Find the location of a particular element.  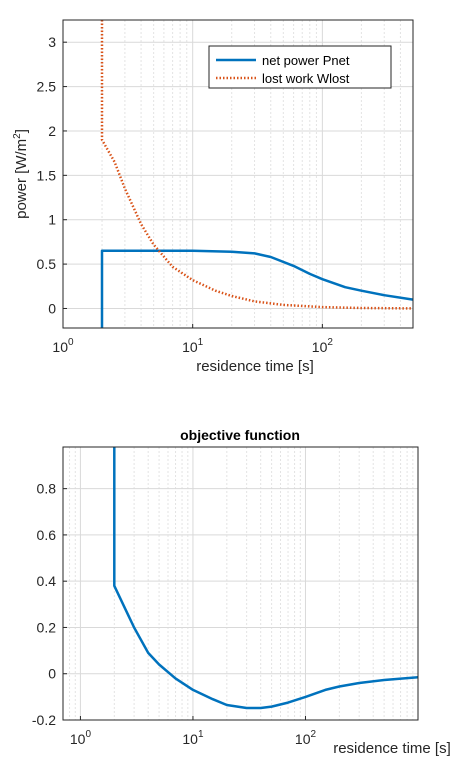

y-tick-label: 0.6 is located at coordinates (47, 535).